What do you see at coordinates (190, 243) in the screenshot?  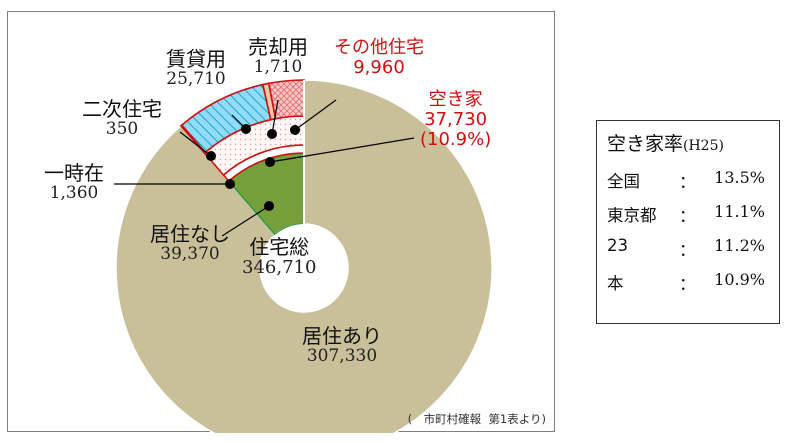 I see `label-kyojunashi: 居住なし 39,370` at bounding box center [190, 243].